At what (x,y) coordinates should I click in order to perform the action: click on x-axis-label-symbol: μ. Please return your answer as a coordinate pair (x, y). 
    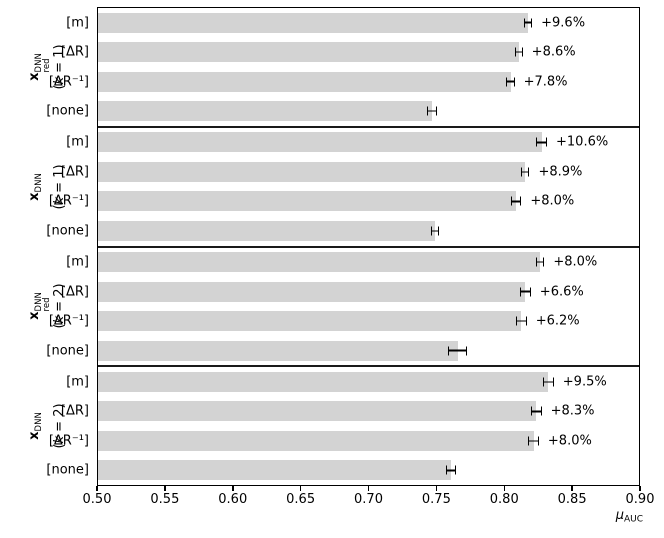
    Looking at the image, I should click on (619, 515).